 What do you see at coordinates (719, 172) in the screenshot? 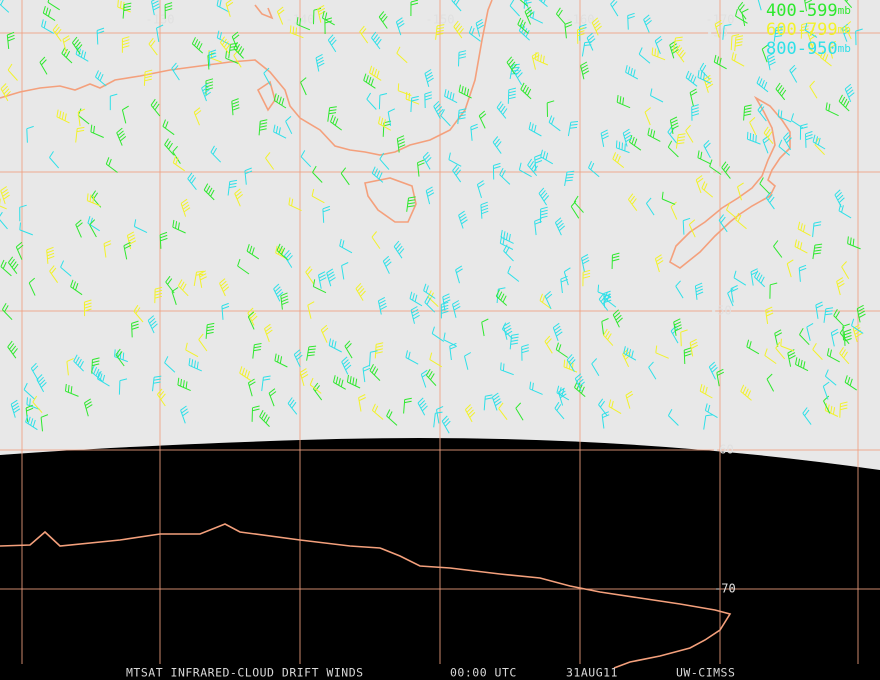
I see `latitude-label: -40` at bounding box center [719, 172].